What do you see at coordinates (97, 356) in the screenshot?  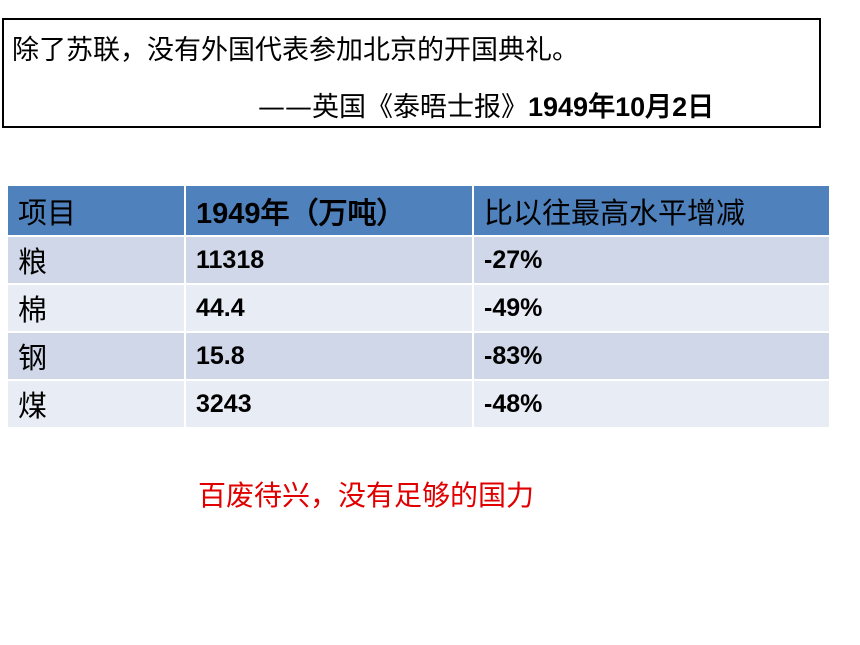 I see `cell-item: 钢` at bounding box center [97, 356].